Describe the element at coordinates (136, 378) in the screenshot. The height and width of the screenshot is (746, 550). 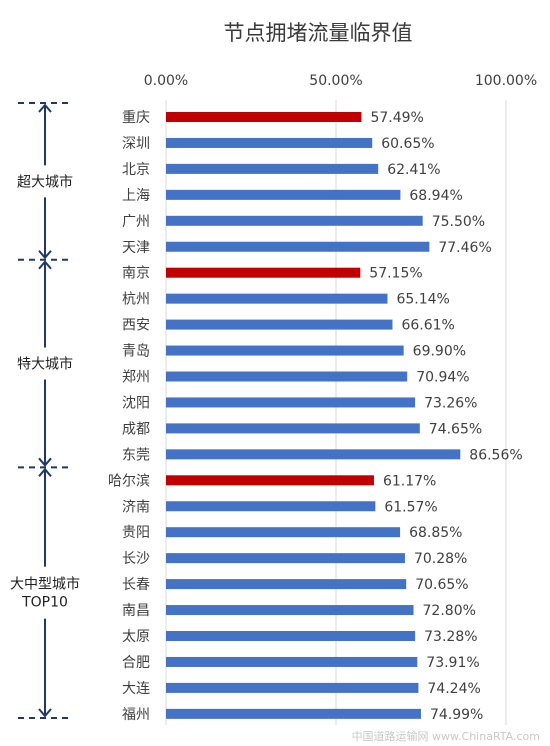
I see `category-label: 郑州` at that location.